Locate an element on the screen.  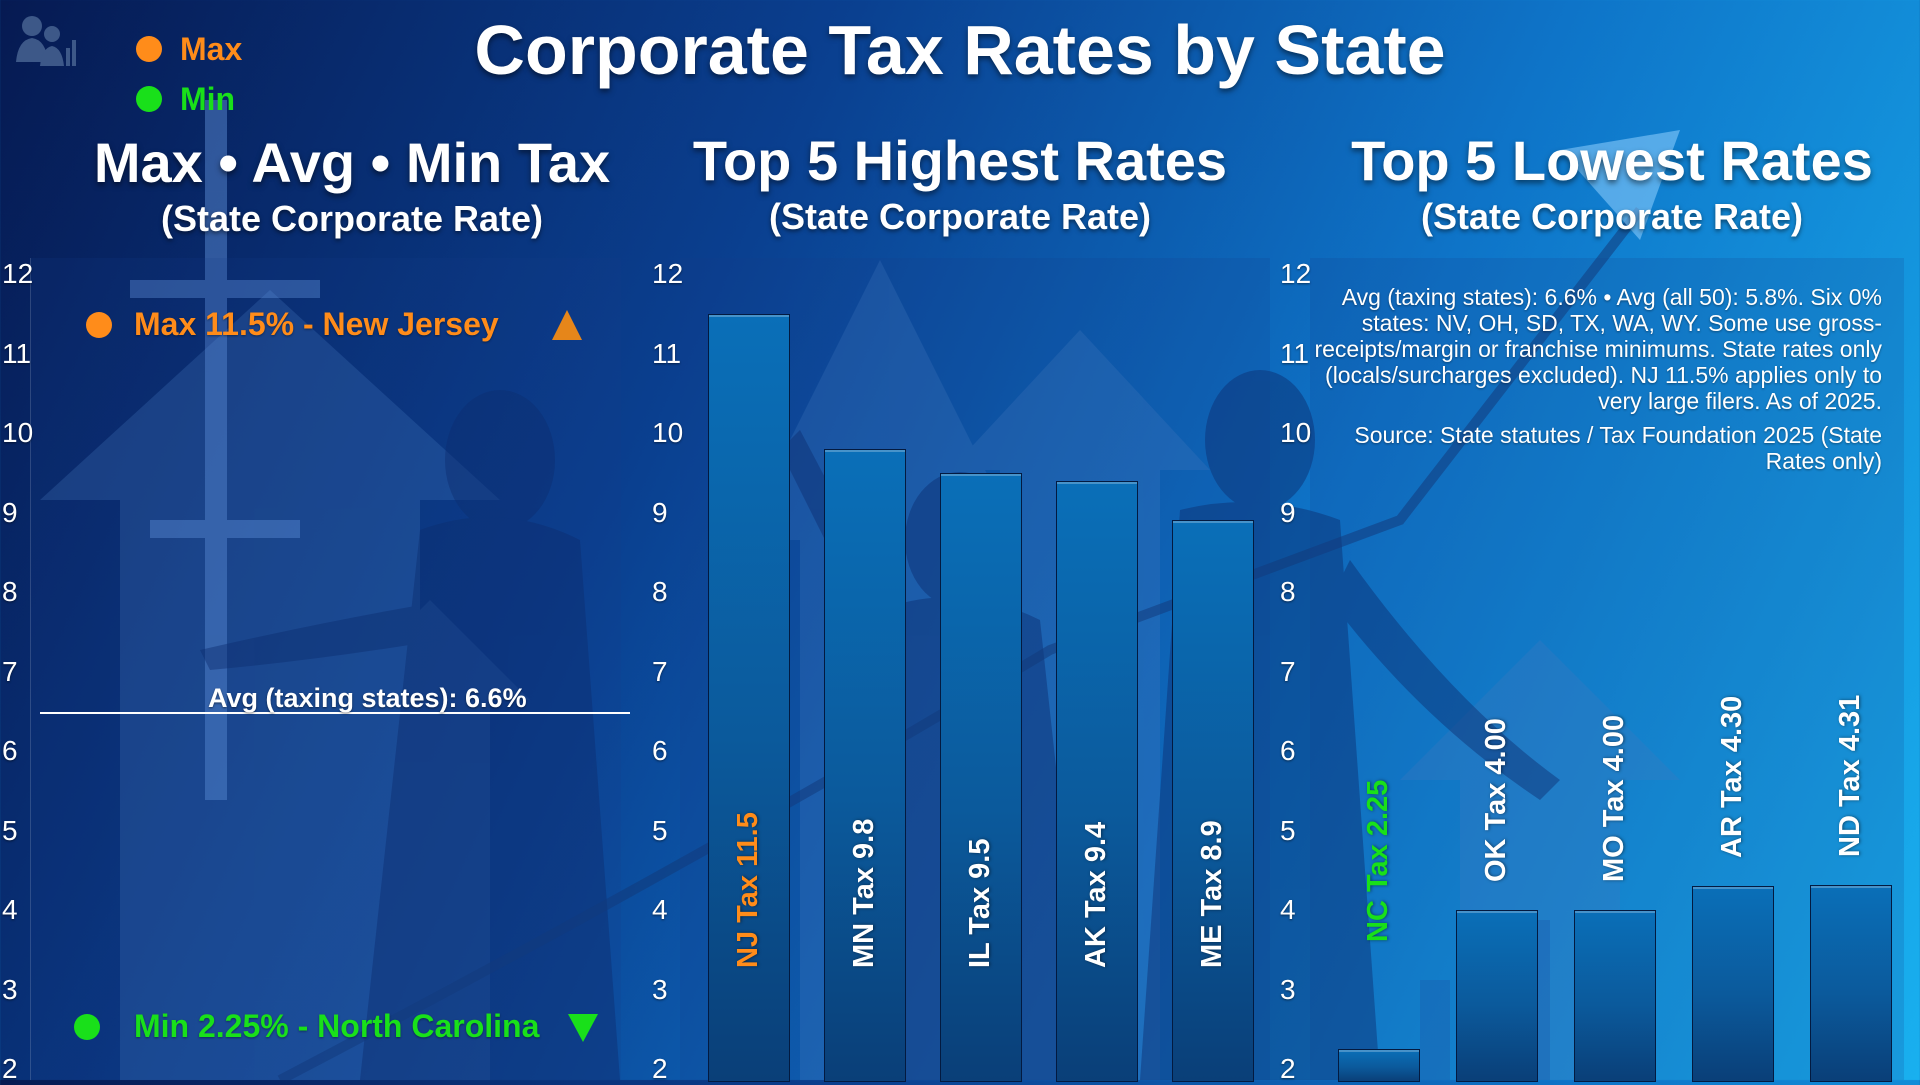
people-chart-icon is located at coordinates (46, 41).